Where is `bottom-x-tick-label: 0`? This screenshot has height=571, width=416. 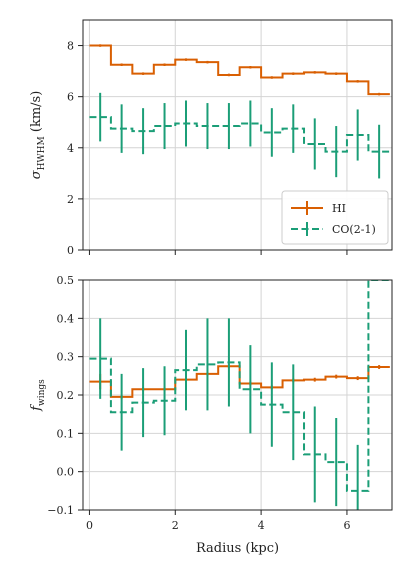 bottom-x-tick-label: 0 is located at coordinates (89, 525).